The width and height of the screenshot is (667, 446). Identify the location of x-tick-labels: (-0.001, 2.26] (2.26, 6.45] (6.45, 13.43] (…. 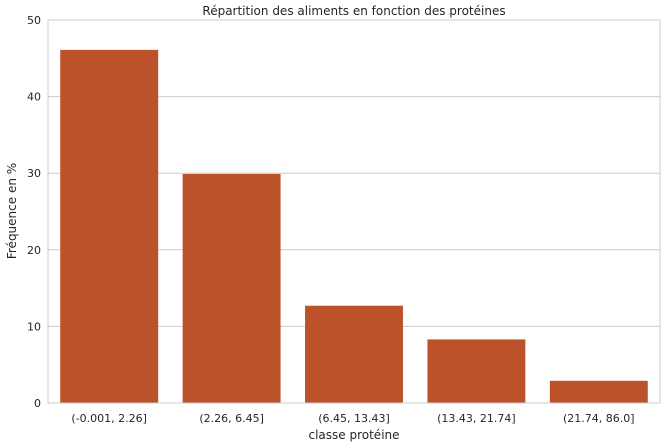
(352, 418).